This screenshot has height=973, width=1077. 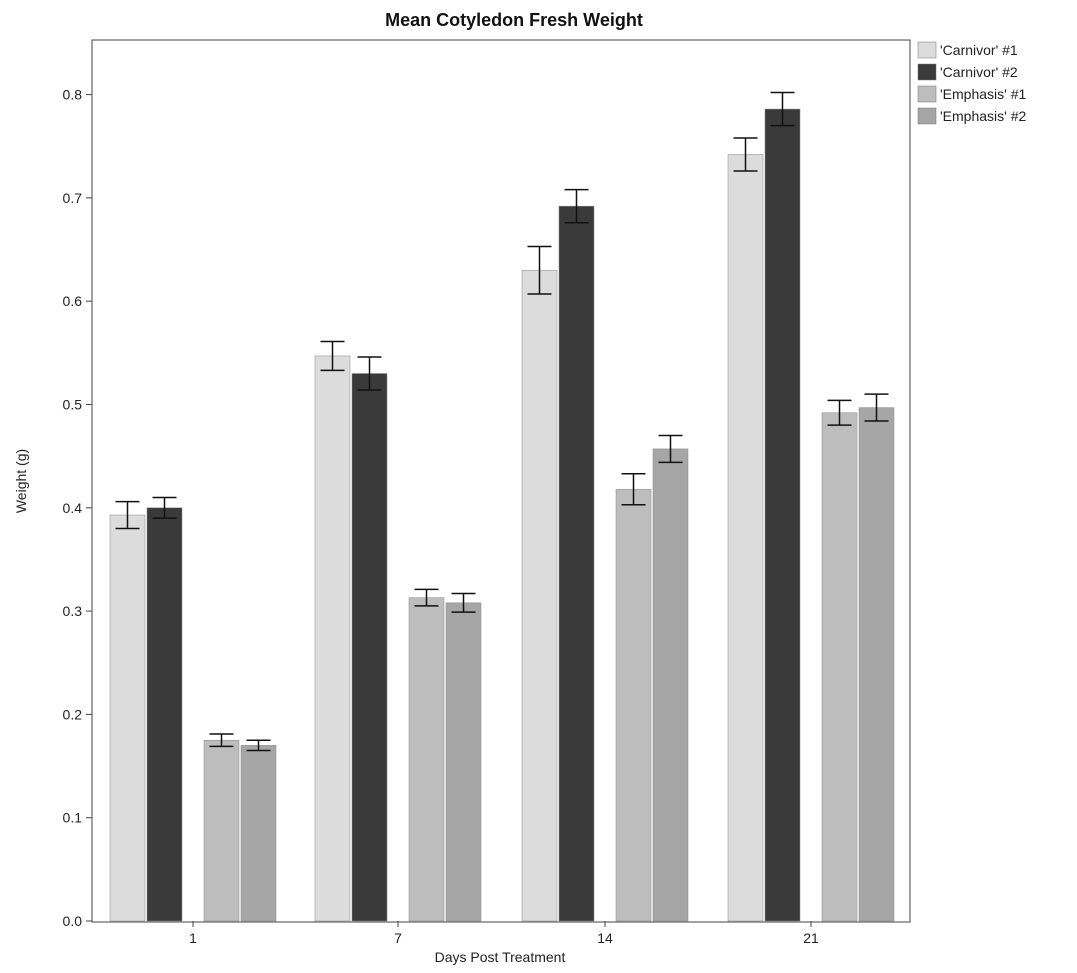 I want to click on y-tick-label: 0.0, so click(x=73, y=921).